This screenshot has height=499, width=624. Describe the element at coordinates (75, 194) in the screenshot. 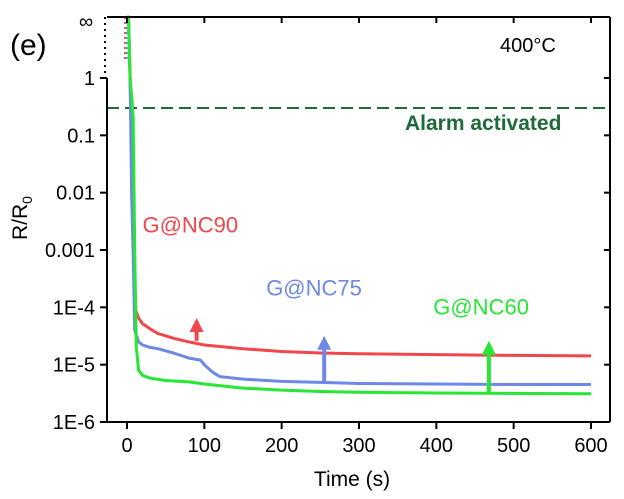

I see `y-tick-label: 0.01` at that location.